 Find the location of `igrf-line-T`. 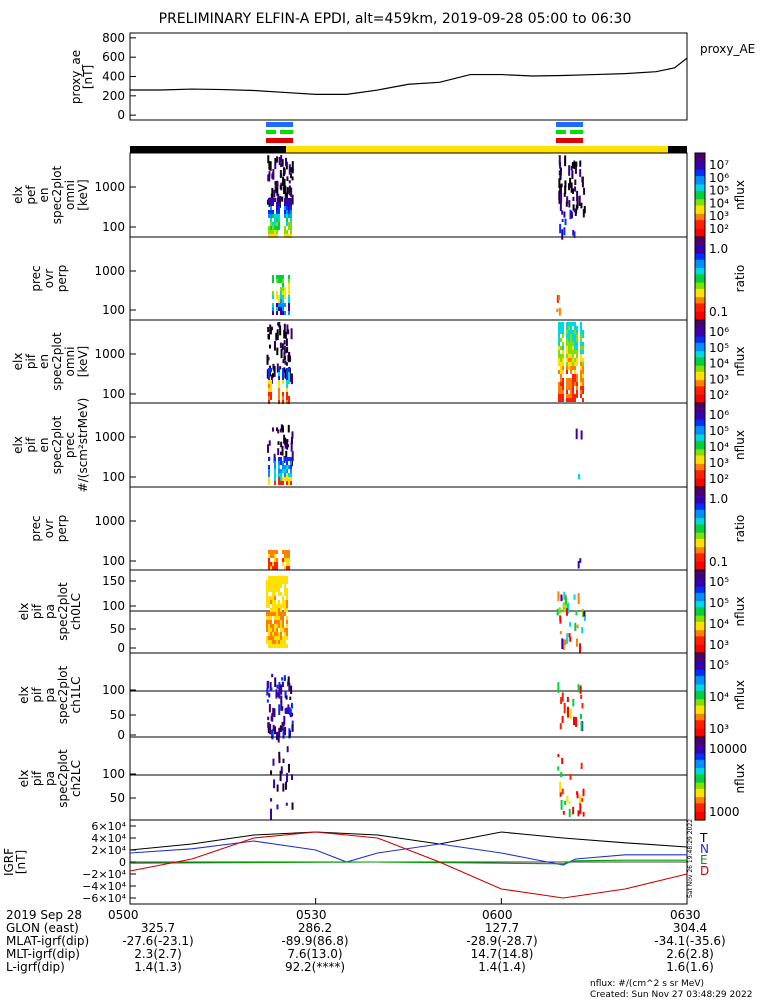

igrf-line-T is located at coordinates (408, 841).